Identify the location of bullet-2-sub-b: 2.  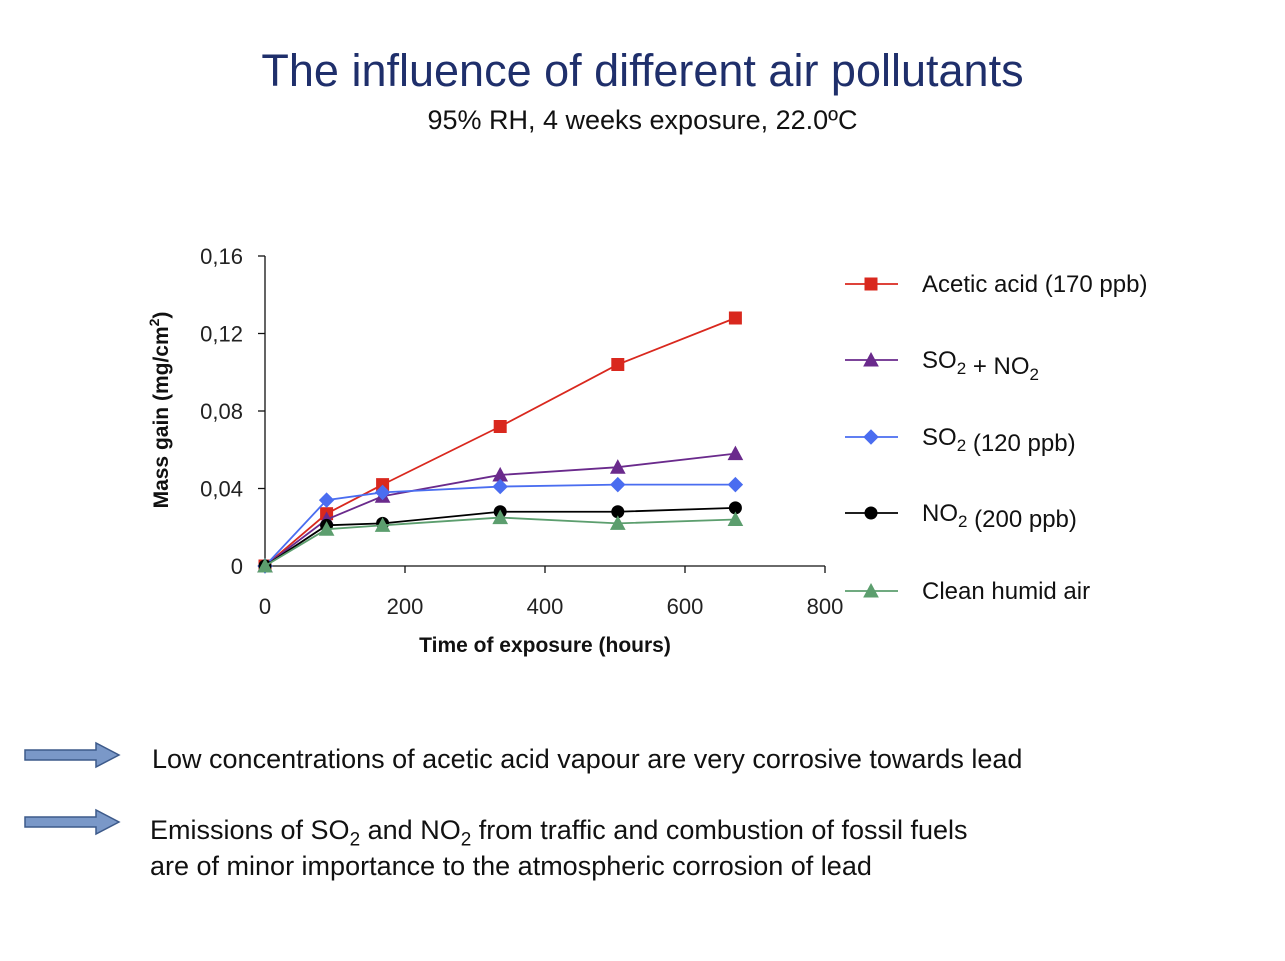
(466, 840).